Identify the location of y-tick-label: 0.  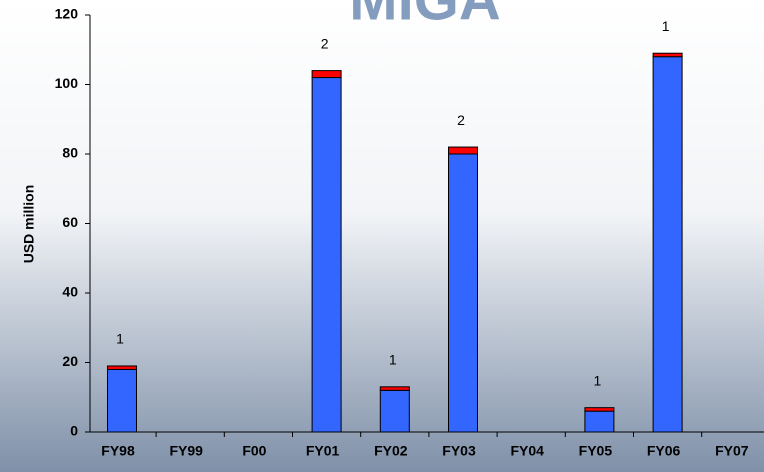
(74, 431).